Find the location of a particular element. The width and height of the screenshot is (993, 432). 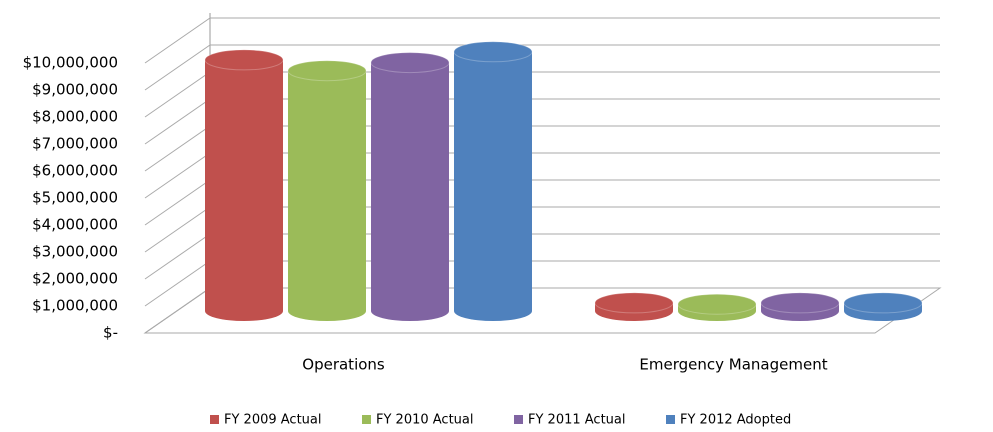

y-tick-label: $- is located at coordinates (110, 333).